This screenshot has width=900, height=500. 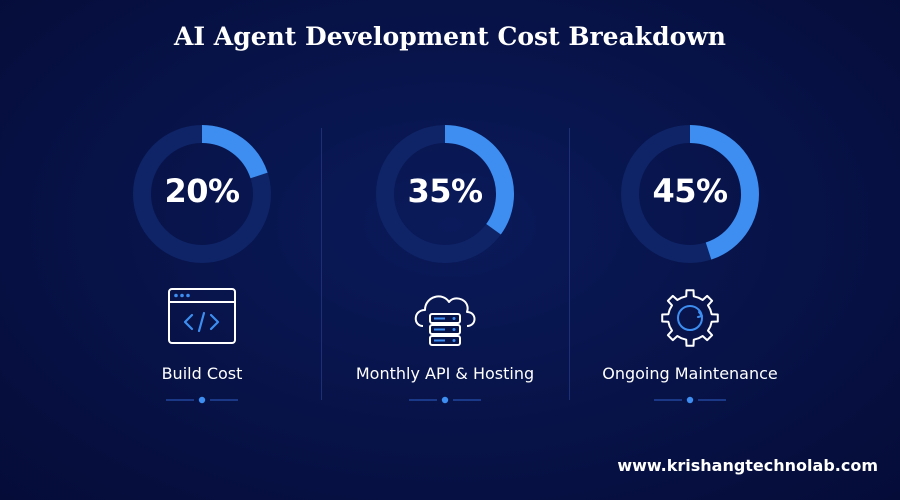 I want to click on value-label-api-hosting: 35%, so click(x=445, y=191).